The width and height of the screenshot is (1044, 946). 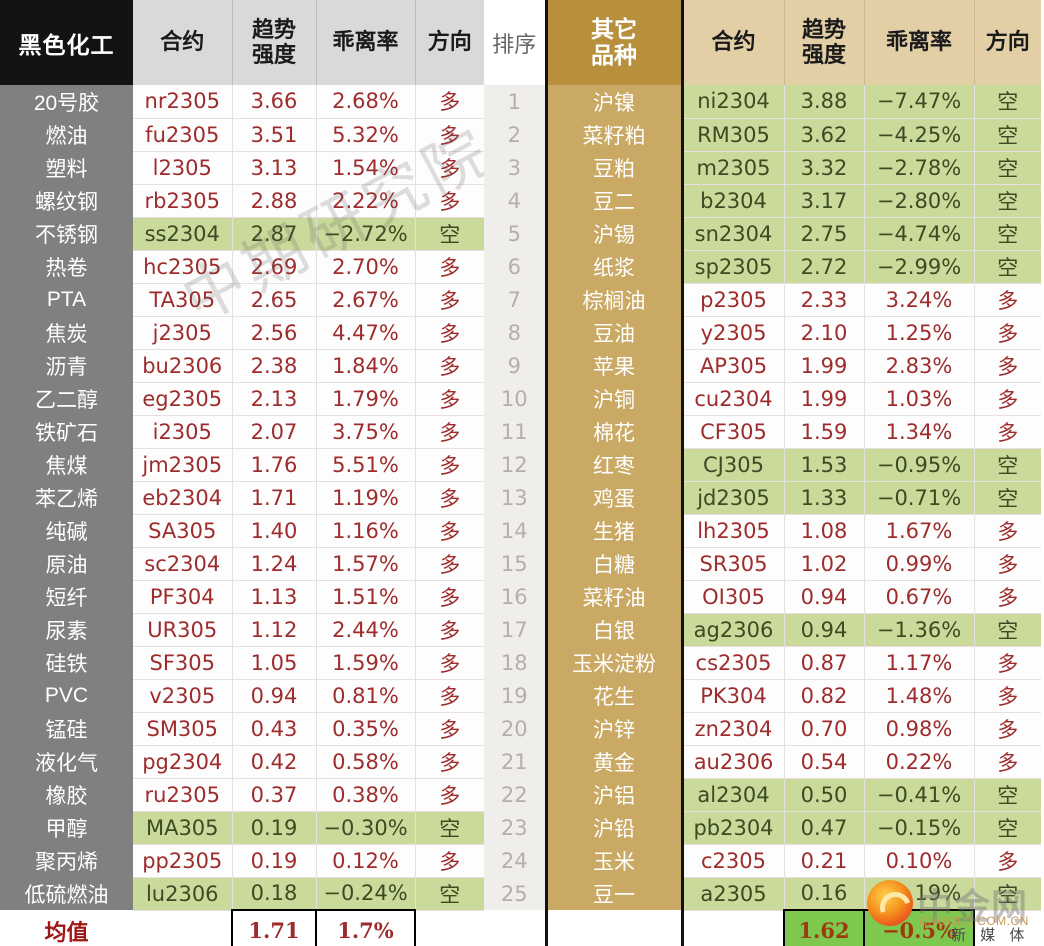 What do you see at coordinates (515, 695) in the screenshot?
I see `row-rank: 19` at bounding box center [515, 695].